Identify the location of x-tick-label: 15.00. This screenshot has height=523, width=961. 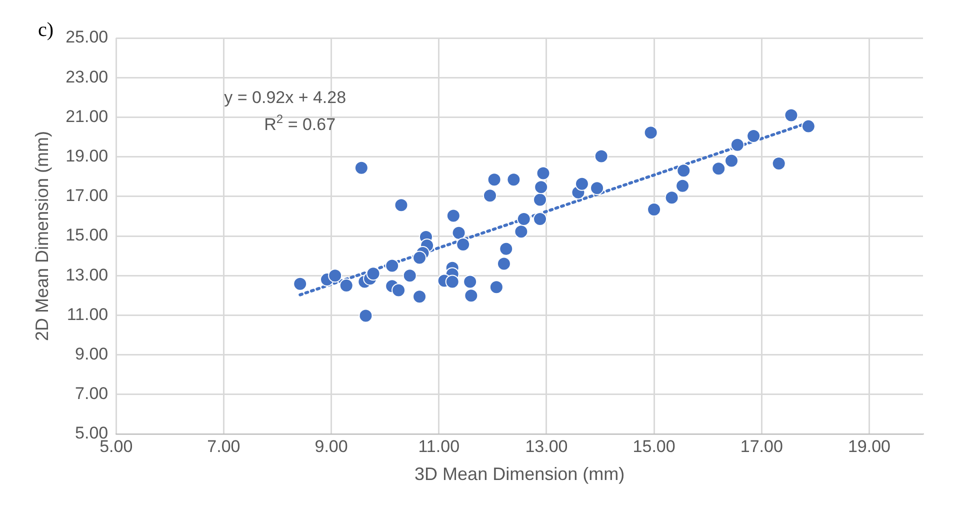
(654, 446).